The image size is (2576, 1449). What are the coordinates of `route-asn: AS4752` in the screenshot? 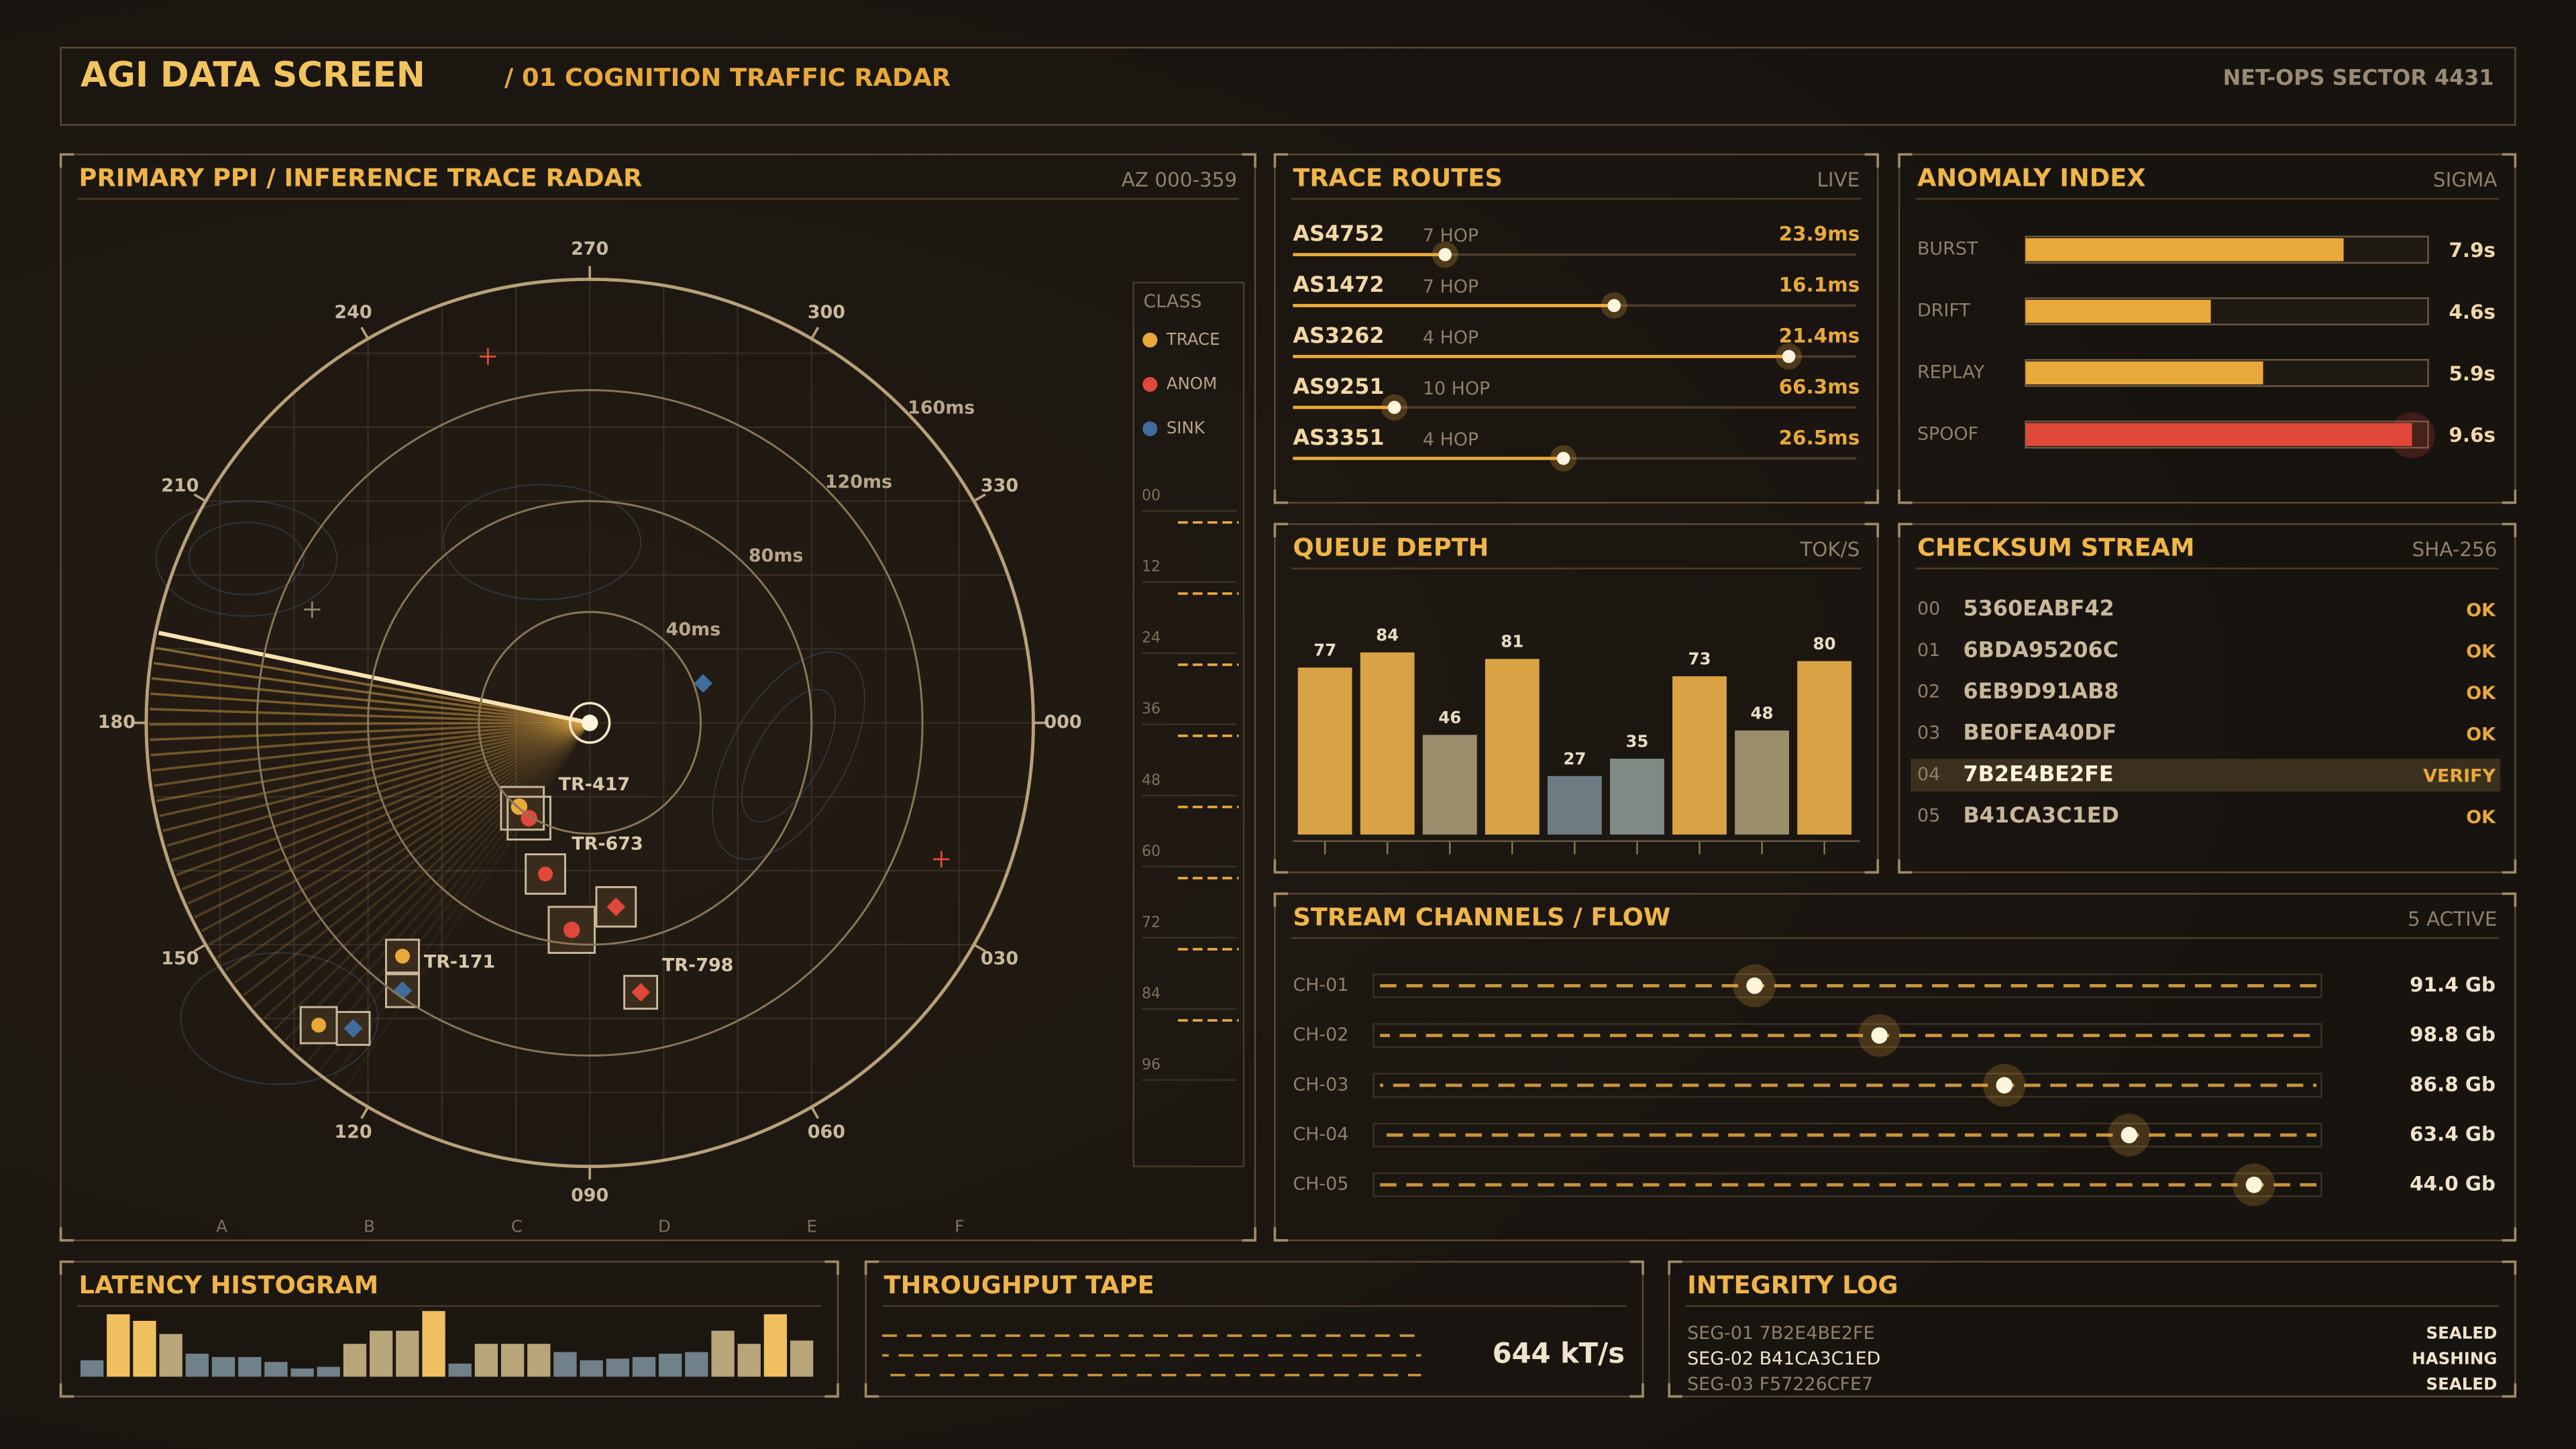 It's located at (1338, 233).